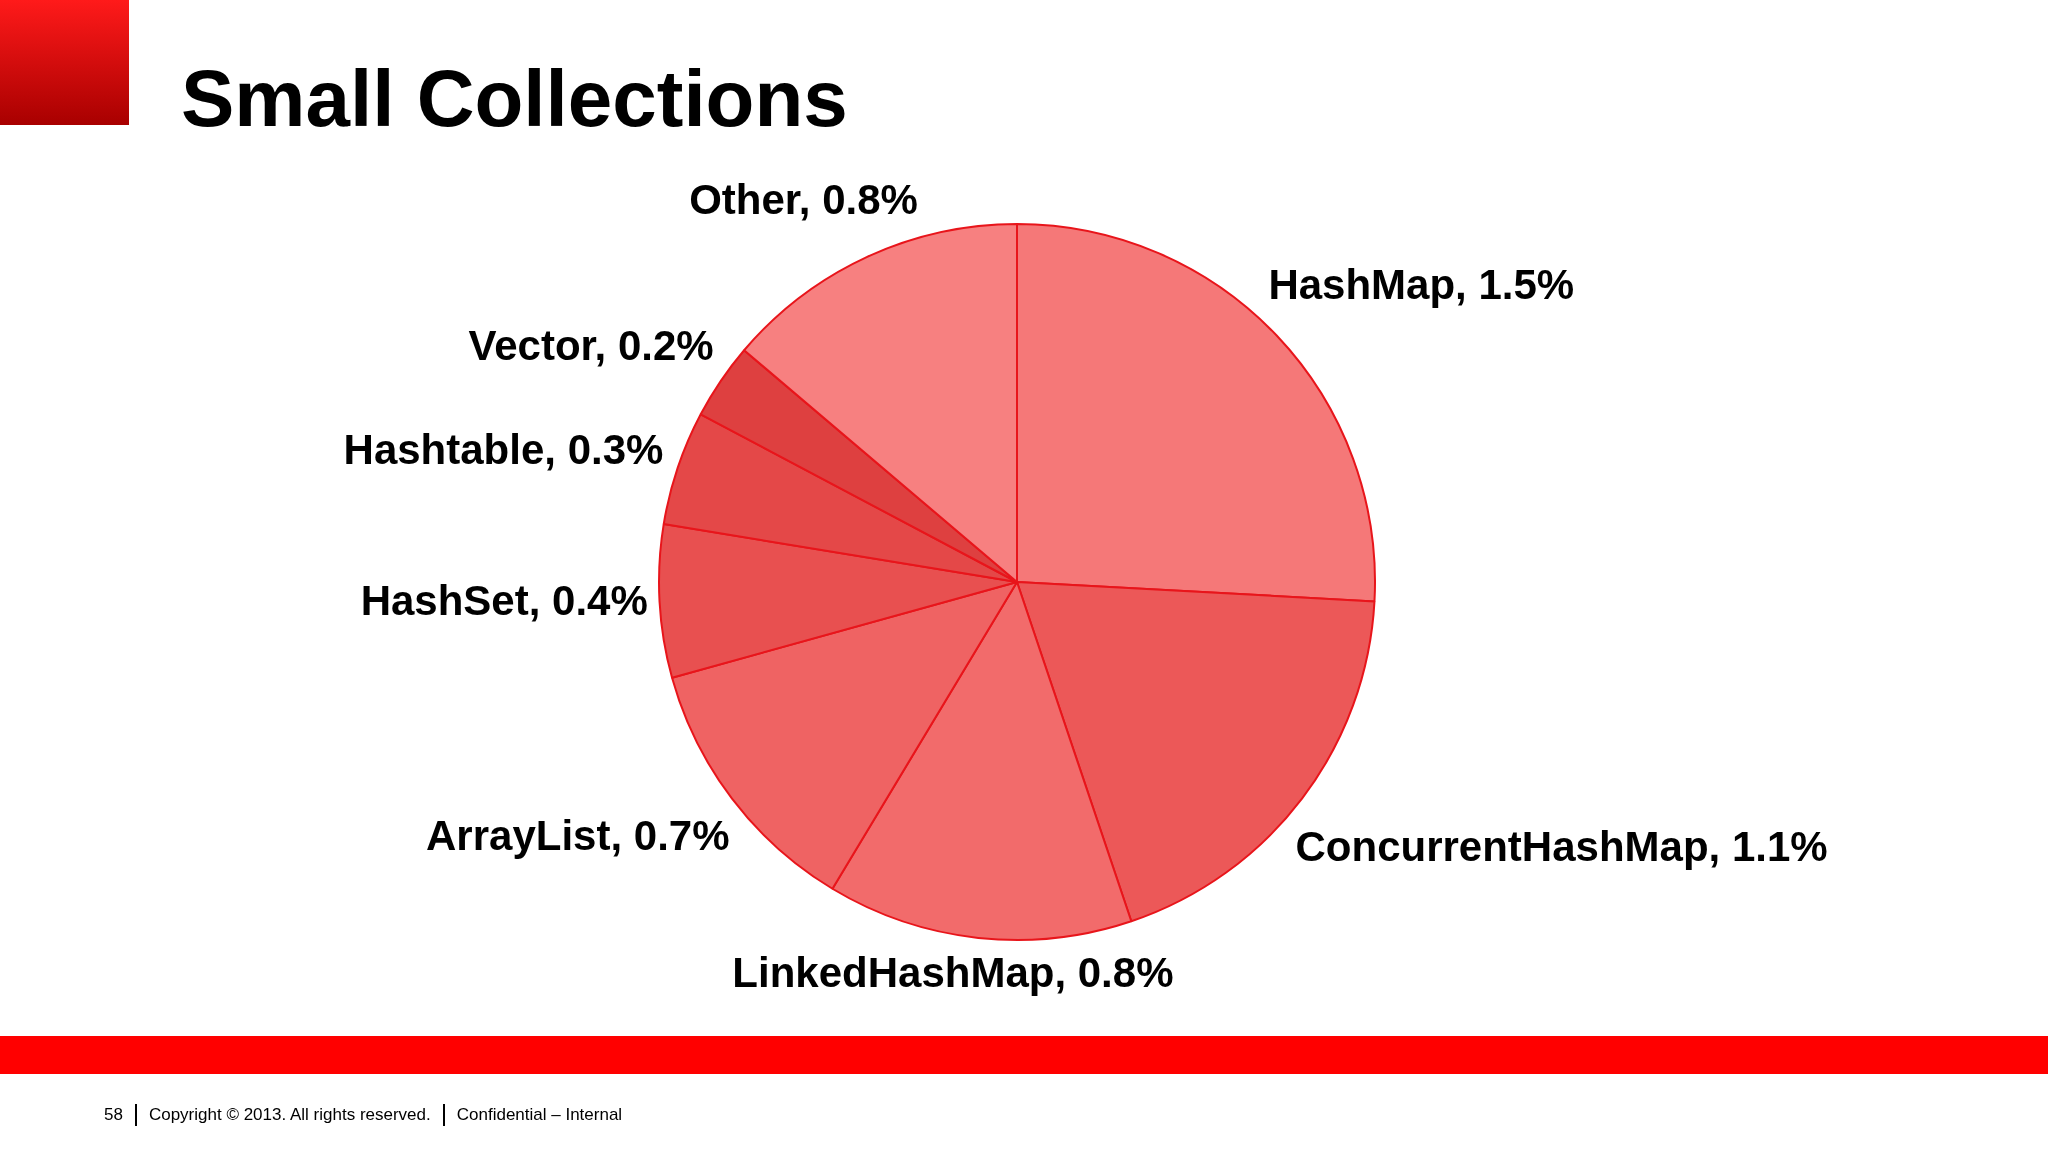 This screenshot has width=2048, height=1152. What do you see at coordinates (514, 98) in the screenshot?
I see `chart-title: Small Collections` at bounding box center [514, 98].